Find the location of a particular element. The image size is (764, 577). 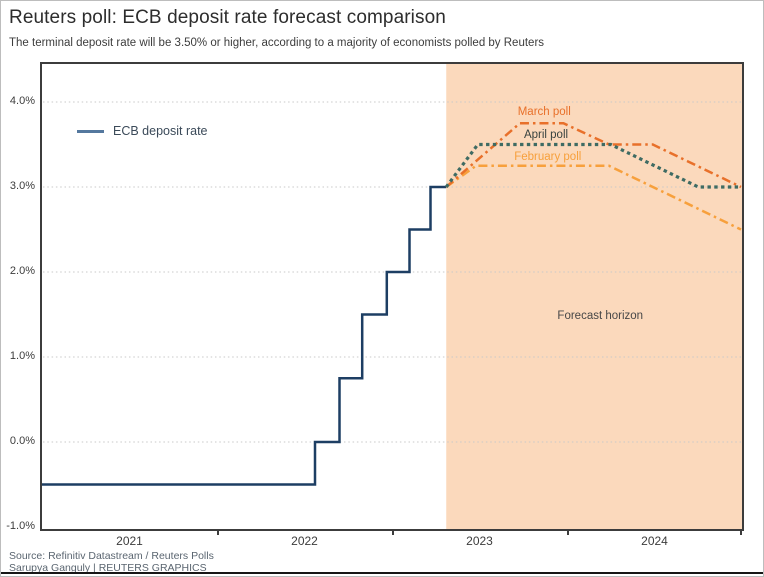

x-axis-tick-label: 2023 is located at coordinates (479, 541).